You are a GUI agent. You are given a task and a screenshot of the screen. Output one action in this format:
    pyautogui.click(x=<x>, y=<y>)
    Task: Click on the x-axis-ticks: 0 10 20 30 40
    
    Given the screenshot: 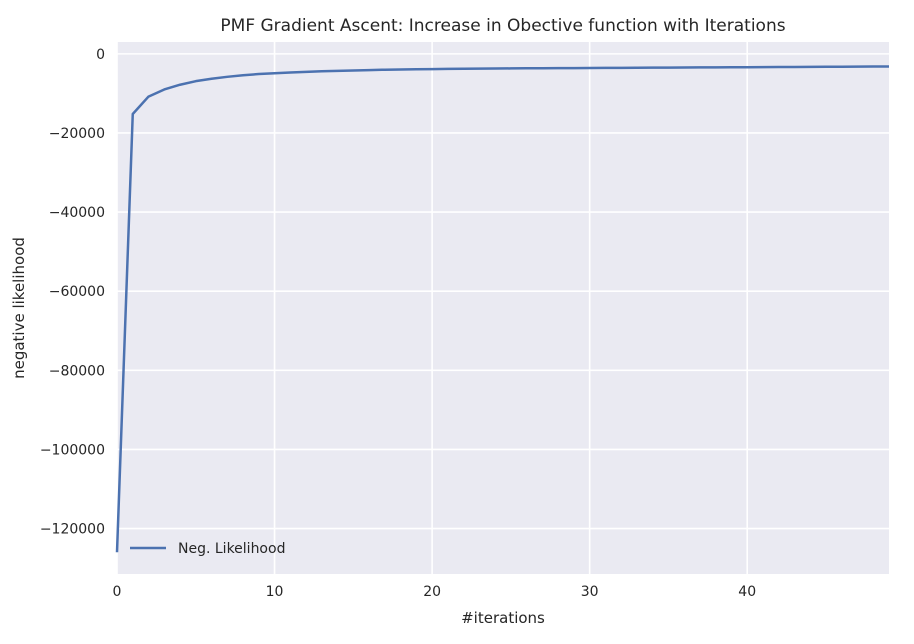 What is the action you would take?
    pyautogui.click(x=435, y=592)
    